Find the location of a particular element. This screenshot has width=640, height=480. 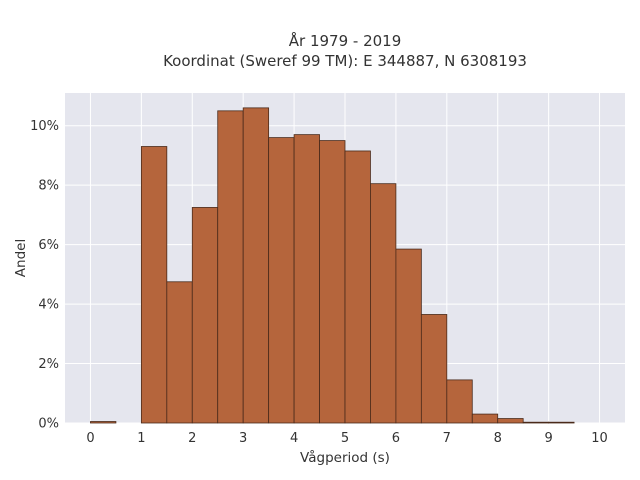

x-tick-label: 8 is located at coordinates (498, 438).